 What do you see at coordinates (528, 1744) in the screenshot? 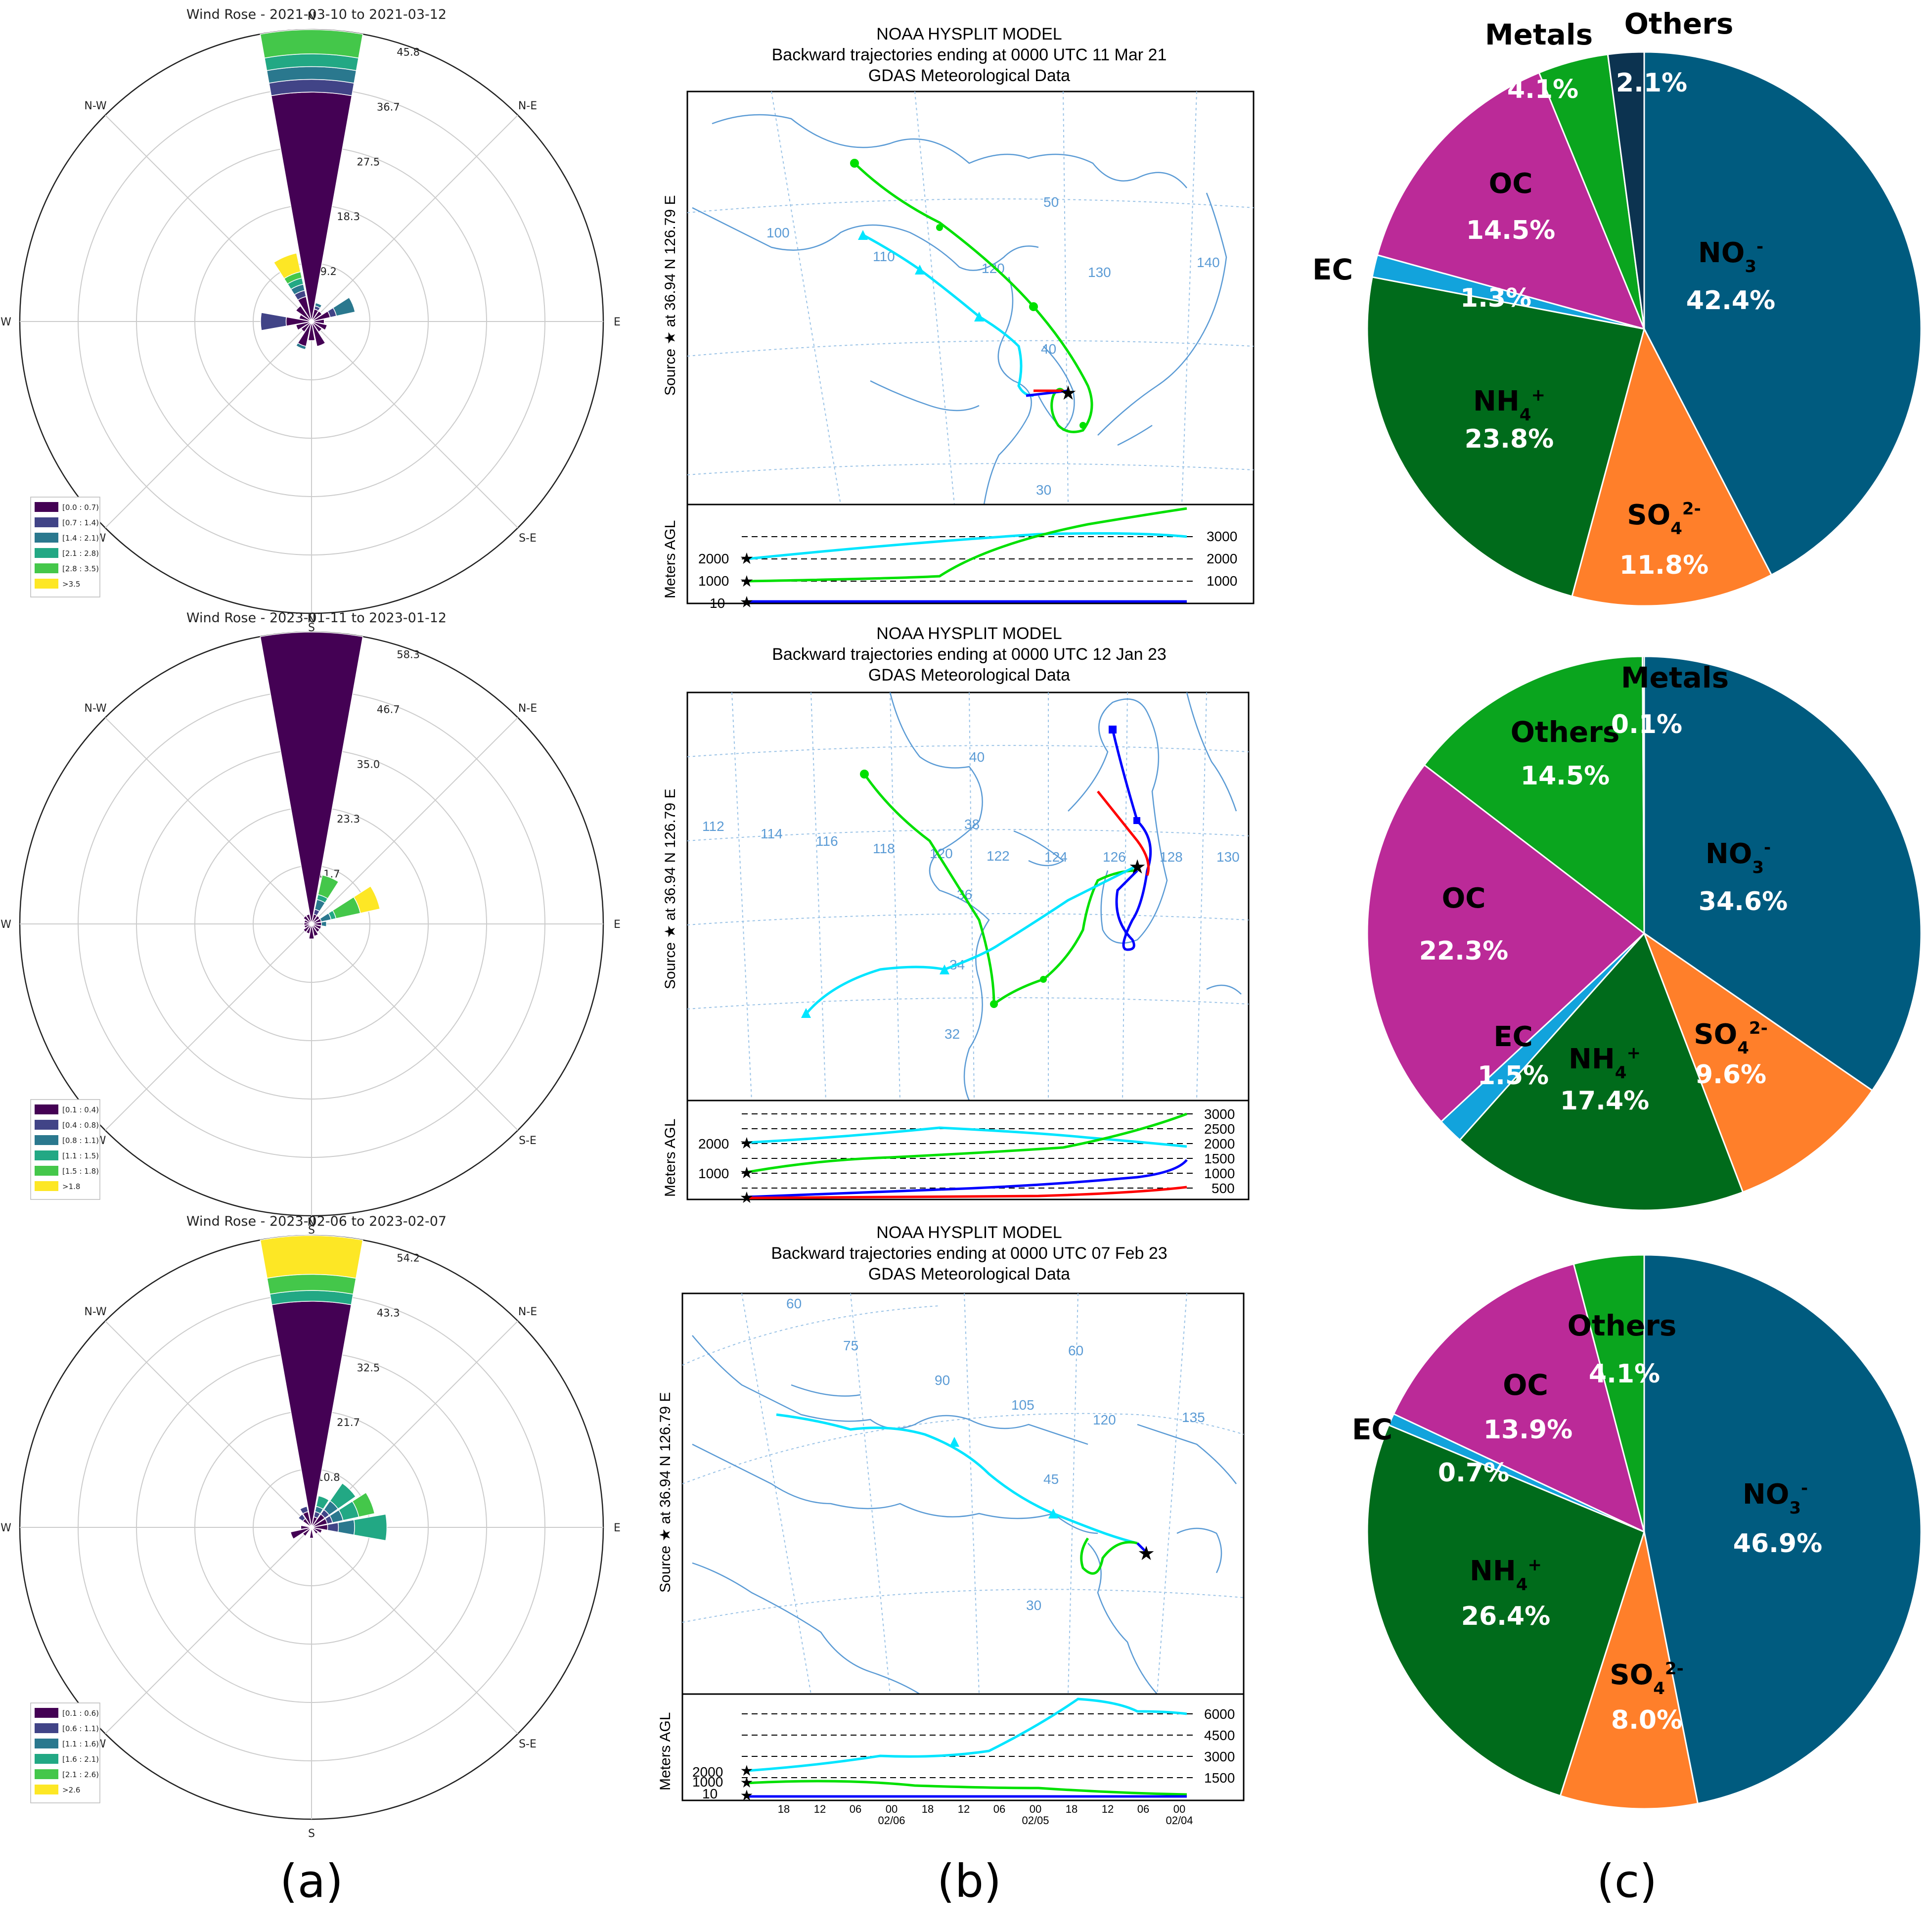
I see `windrose-2-direction-label: S-E` at bounding box center [528, 1744].